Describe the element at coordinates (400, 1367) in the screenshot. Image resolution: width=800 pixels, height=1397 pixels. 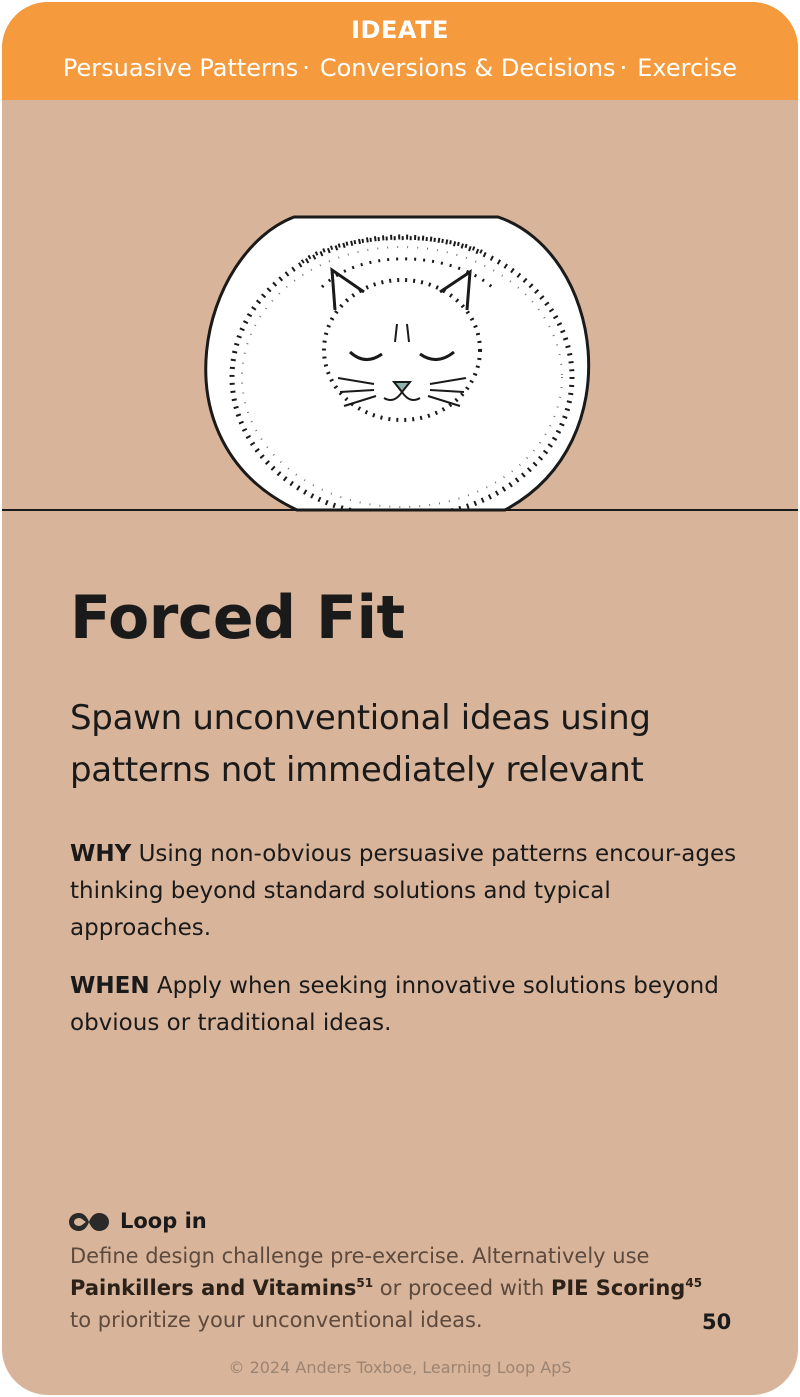
I see `copyright-notice: © 2024 Anders Toxboe, Learning Loop ApS` at that location.